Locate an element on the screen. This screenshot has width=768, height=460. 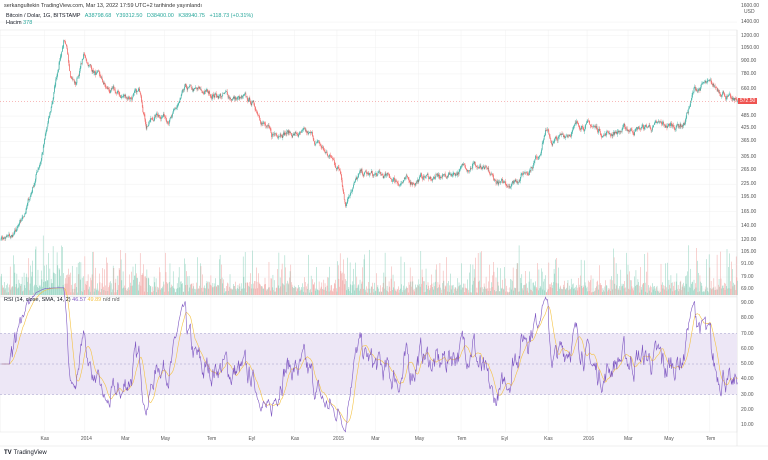
tradingview-logo: TV TradingView is located at coordinates (25, 453).